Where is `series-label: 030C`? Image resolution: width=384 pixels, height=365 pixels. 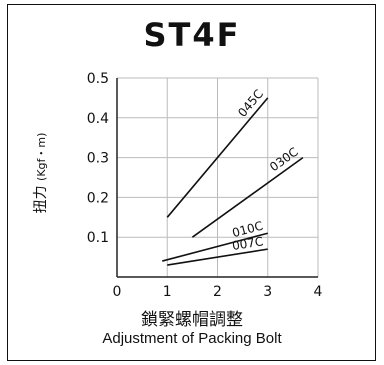 series-label: 030C is located at coordinates (284, 160).